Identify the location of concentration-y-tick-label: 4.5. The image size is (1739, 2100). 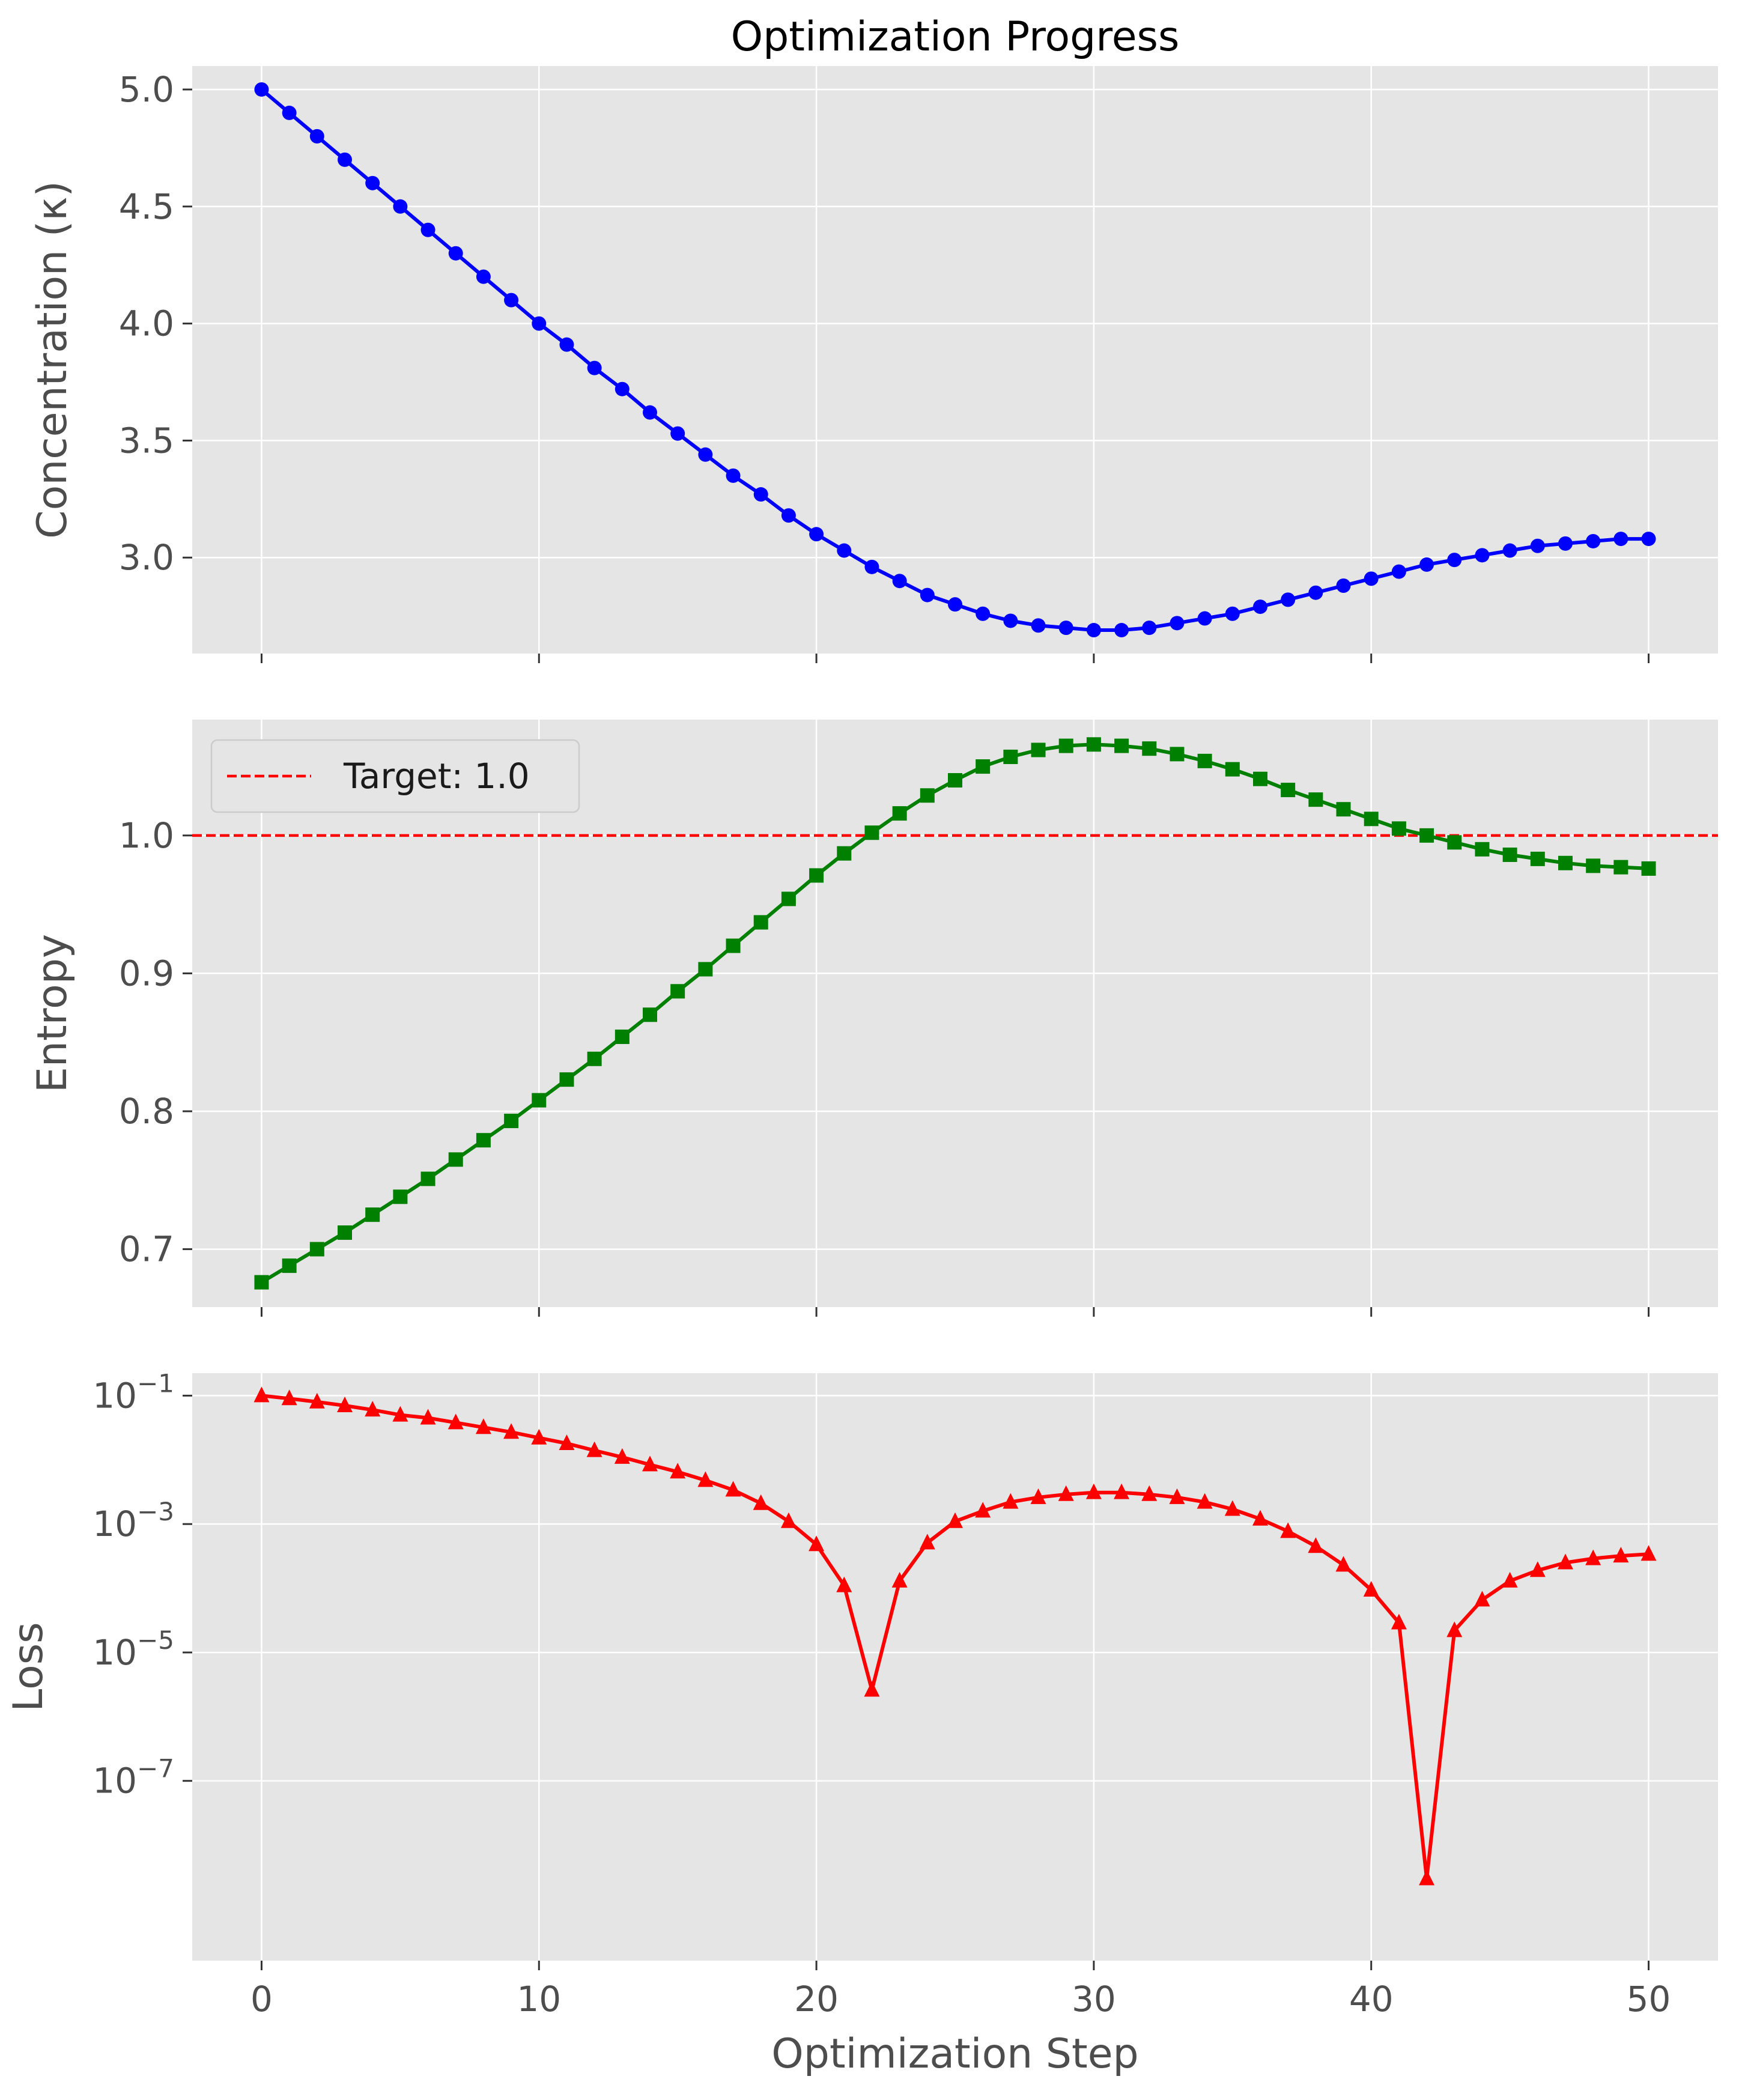
(146, 206).